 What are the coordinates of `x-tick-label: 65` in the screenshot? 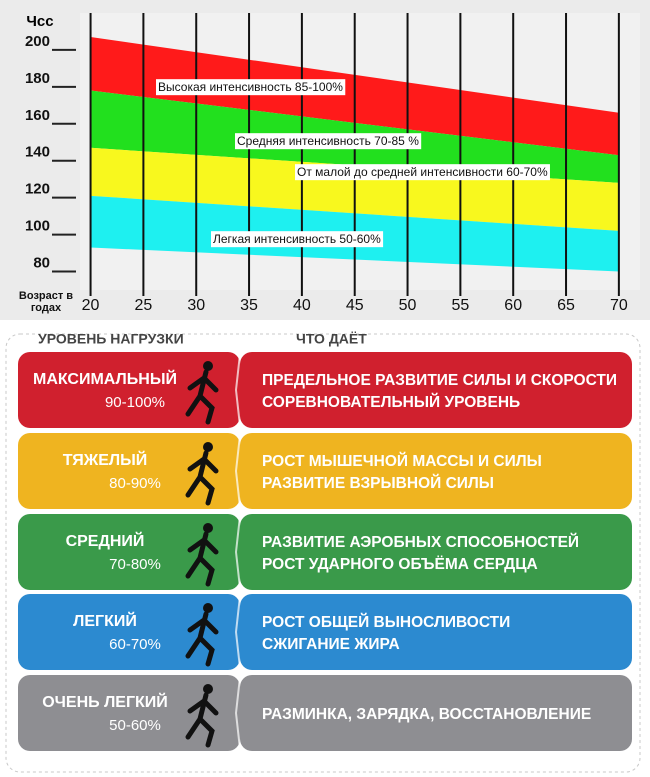 It's located at (566, 305).